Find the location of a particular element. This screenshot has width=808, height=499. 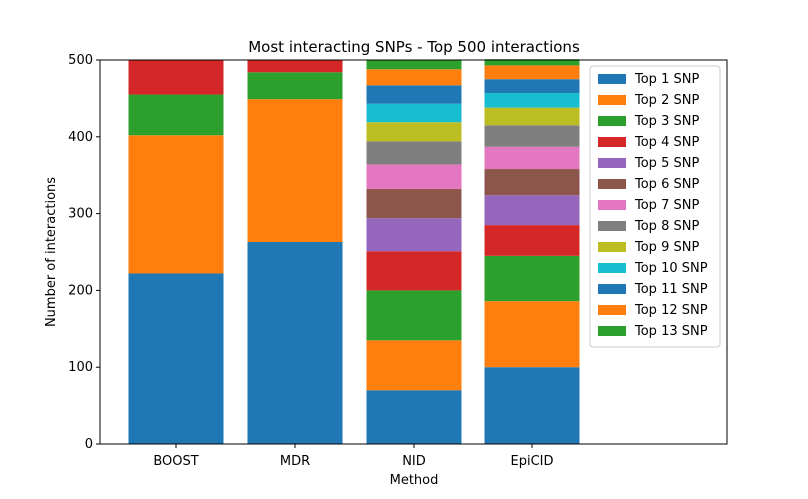

legend-label: Top 2 SNP is located at coordinates (666, 100).